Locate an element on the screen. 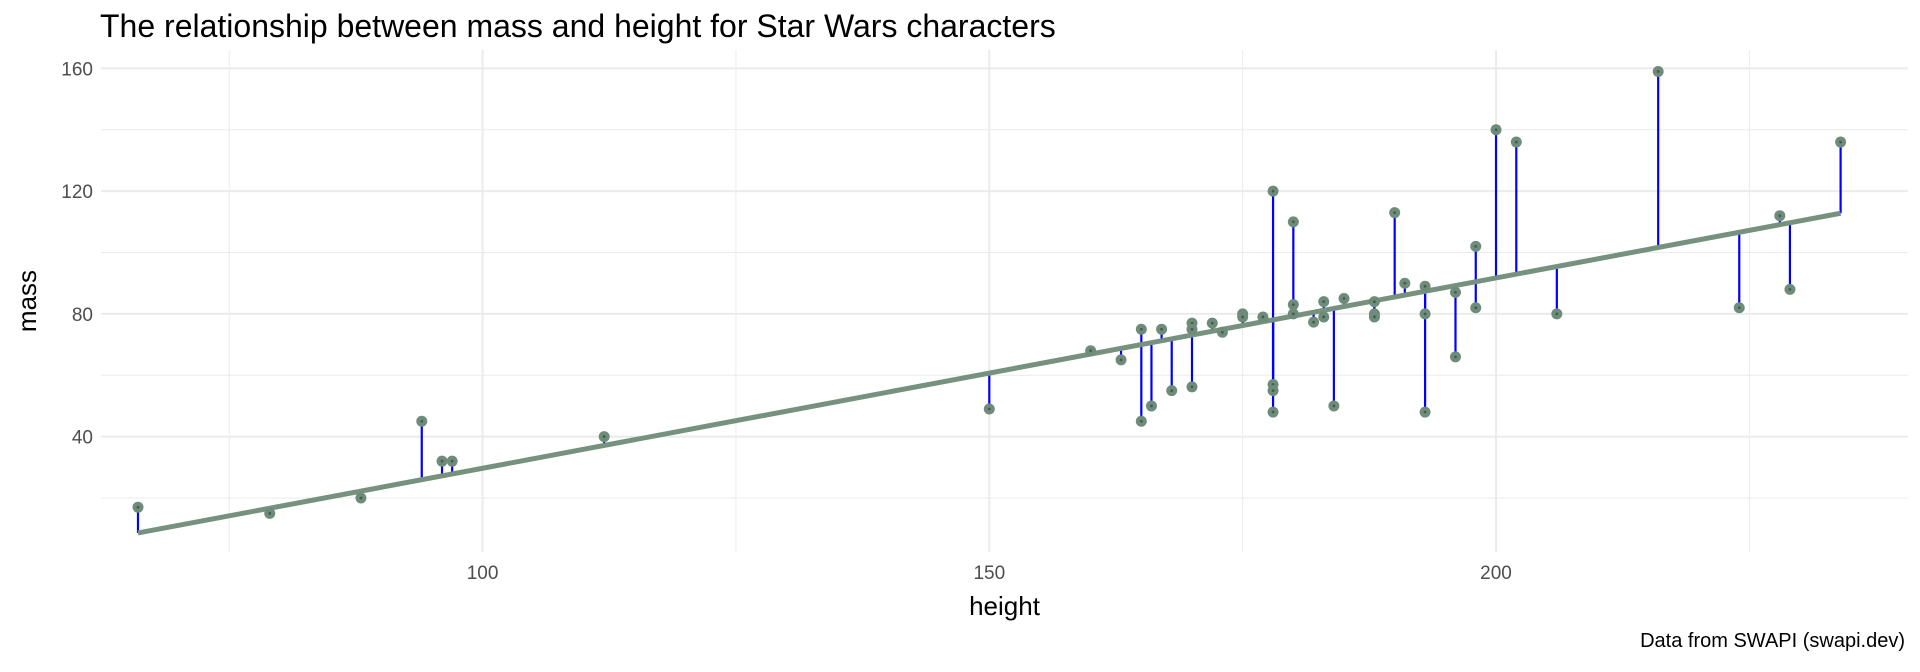  y-tick-label: 120 is located at coordinates (77, 192).